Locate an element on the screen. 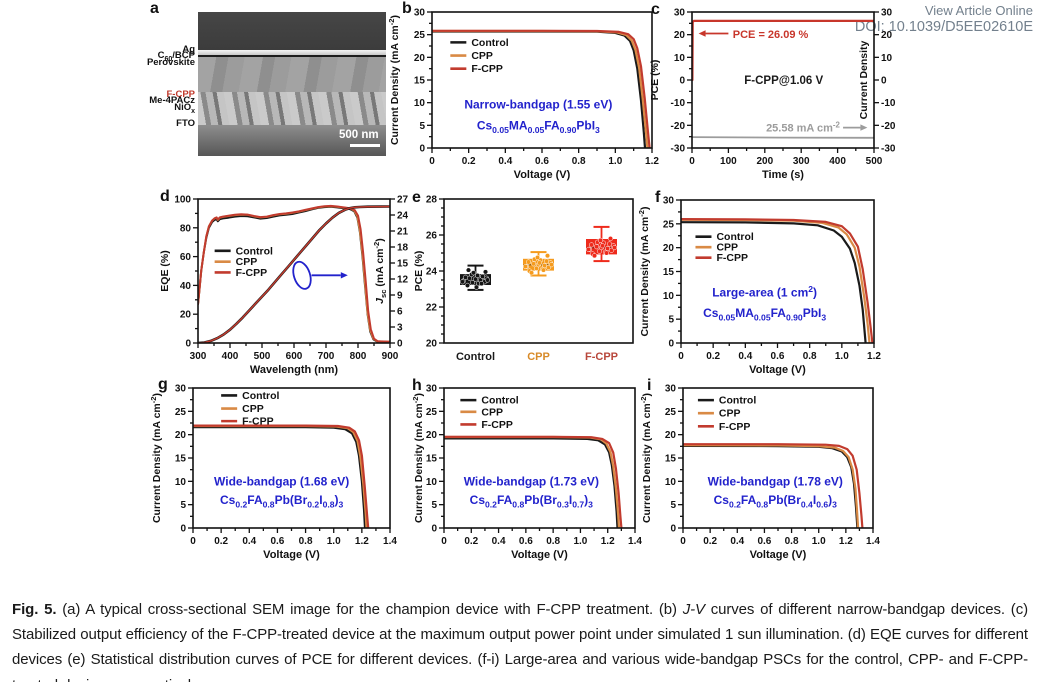 This screenshot has height=682, width=1039. sem-vacuum-region is located at coordinates (292, 31).